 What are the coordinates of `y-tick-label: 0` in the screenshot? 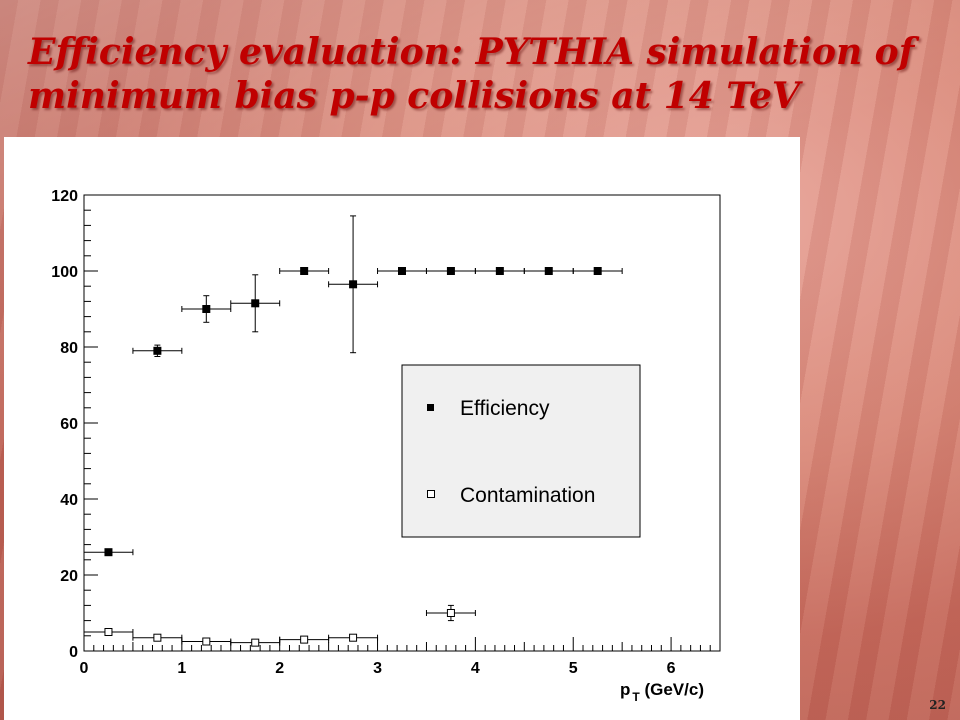 It's located at (73, 652).